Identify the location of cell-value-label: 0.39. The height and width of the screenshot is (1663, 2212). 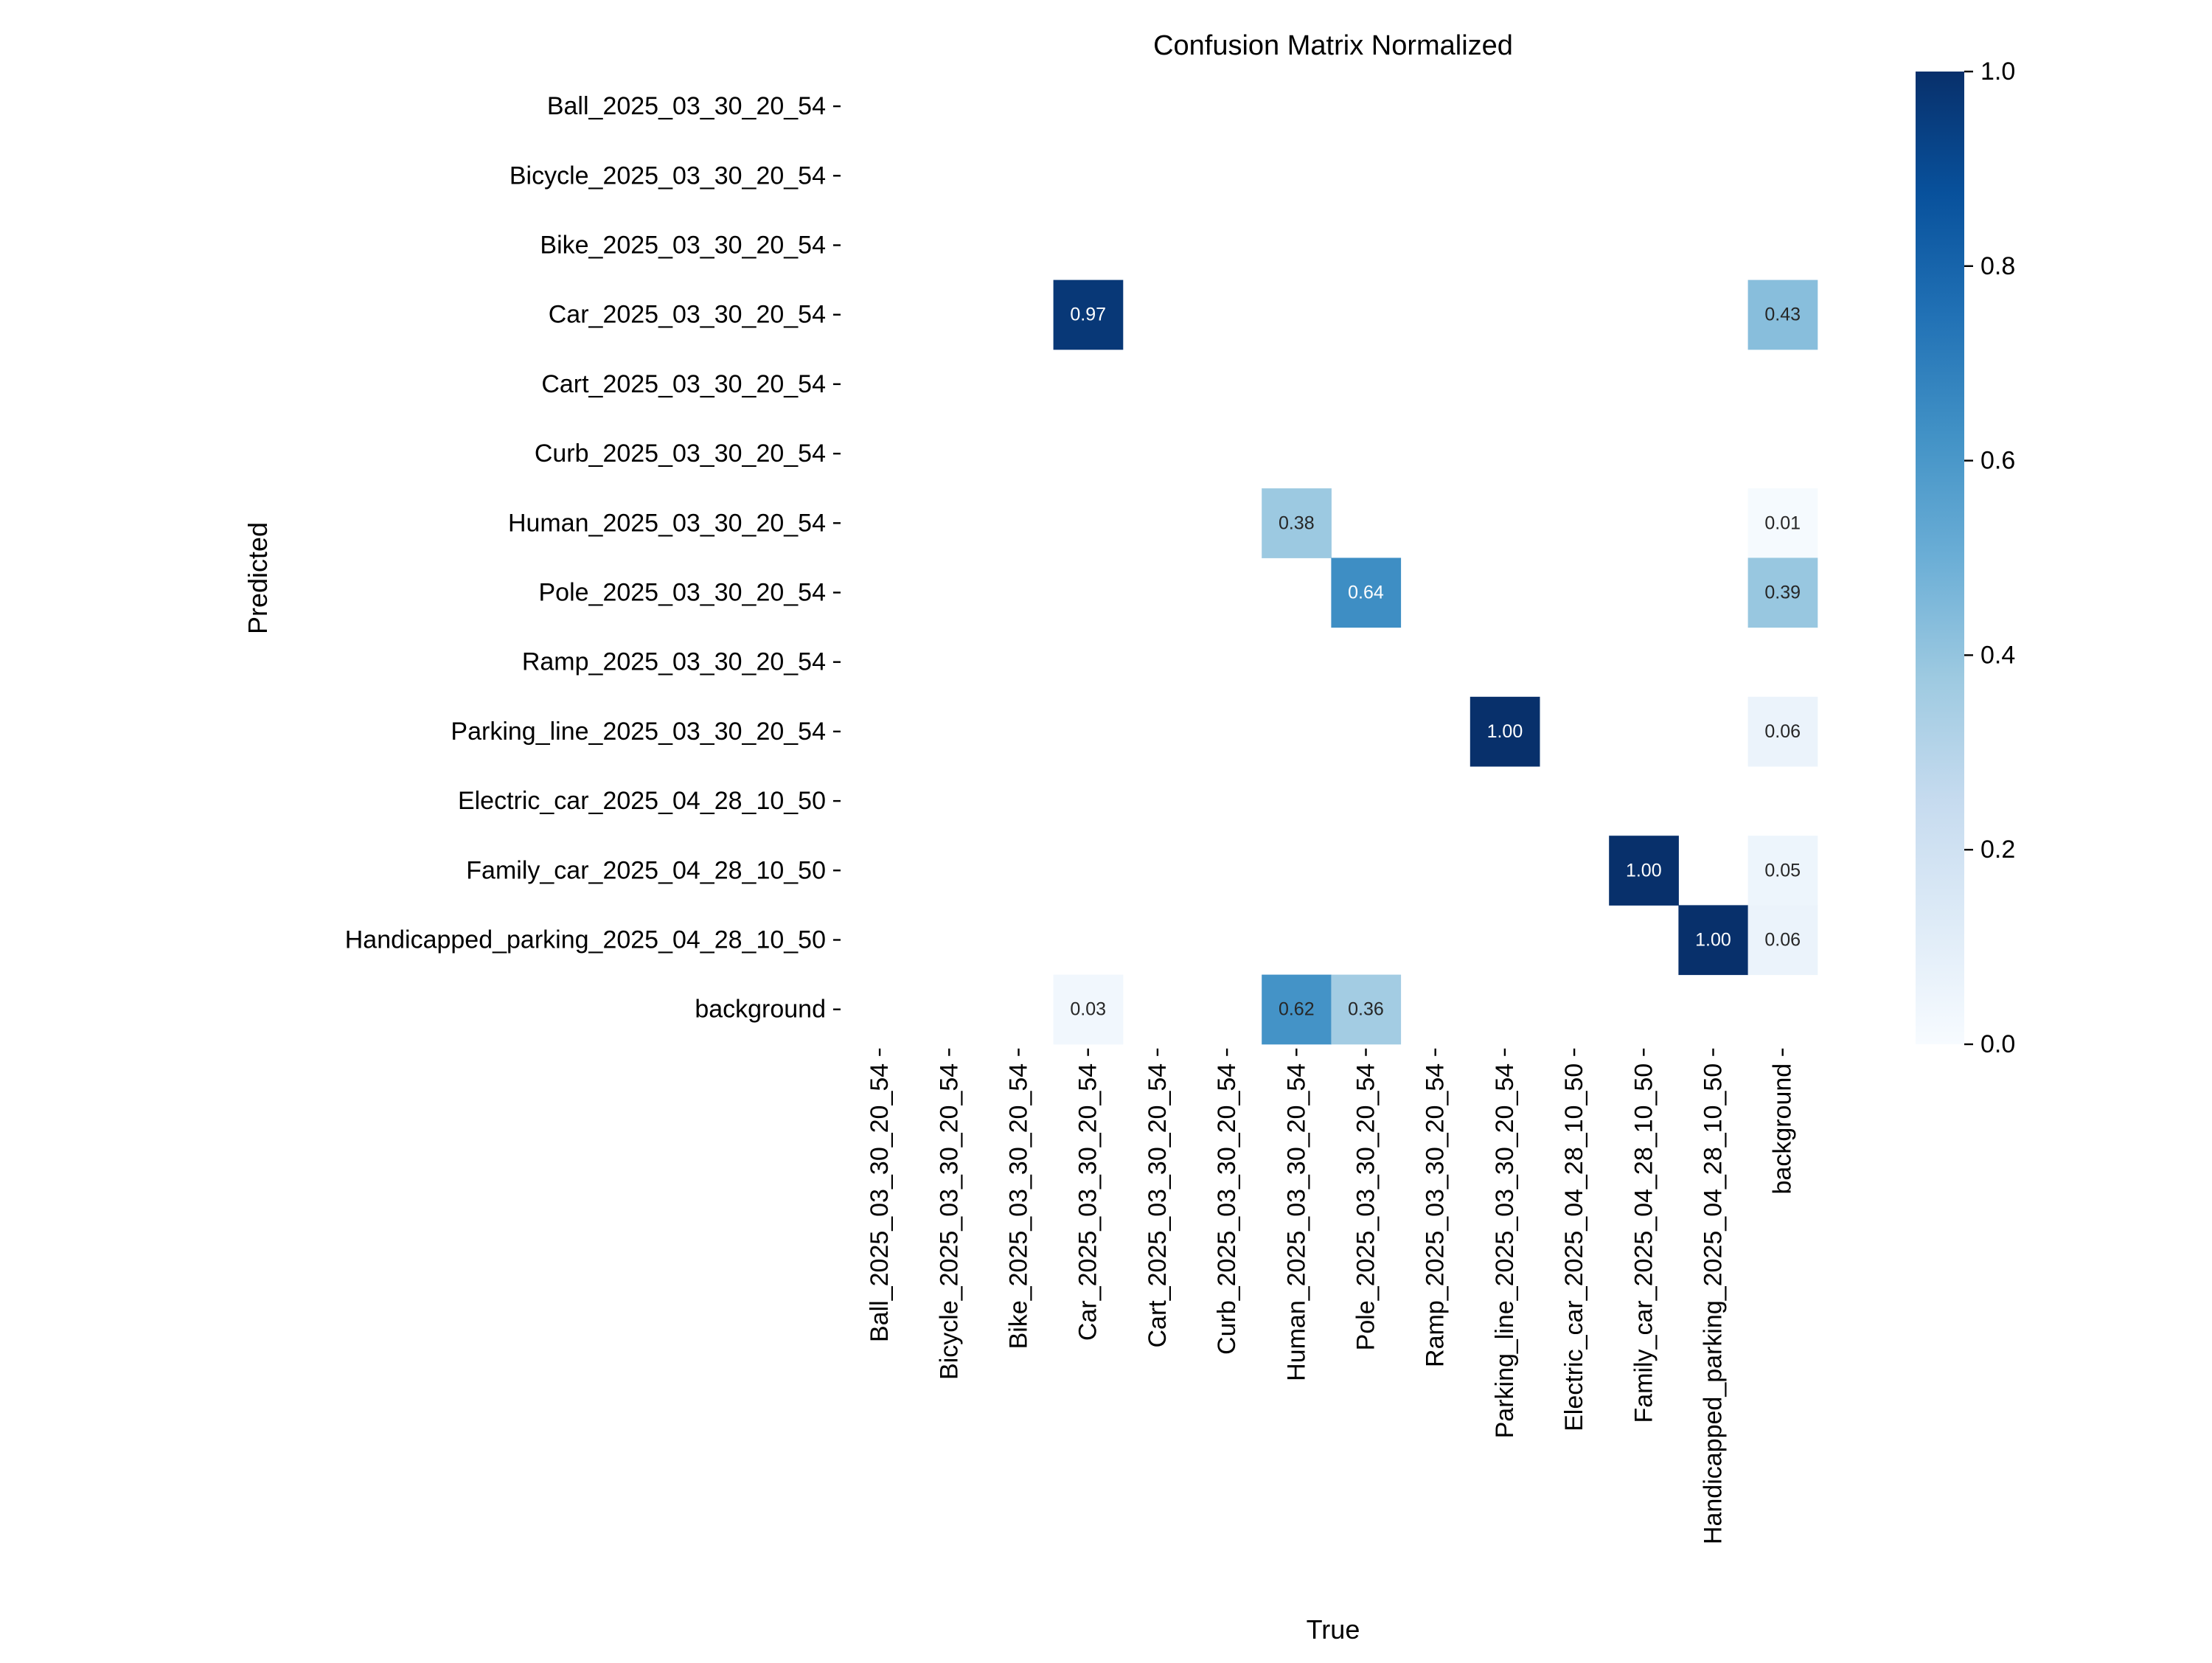
(1782, 593).